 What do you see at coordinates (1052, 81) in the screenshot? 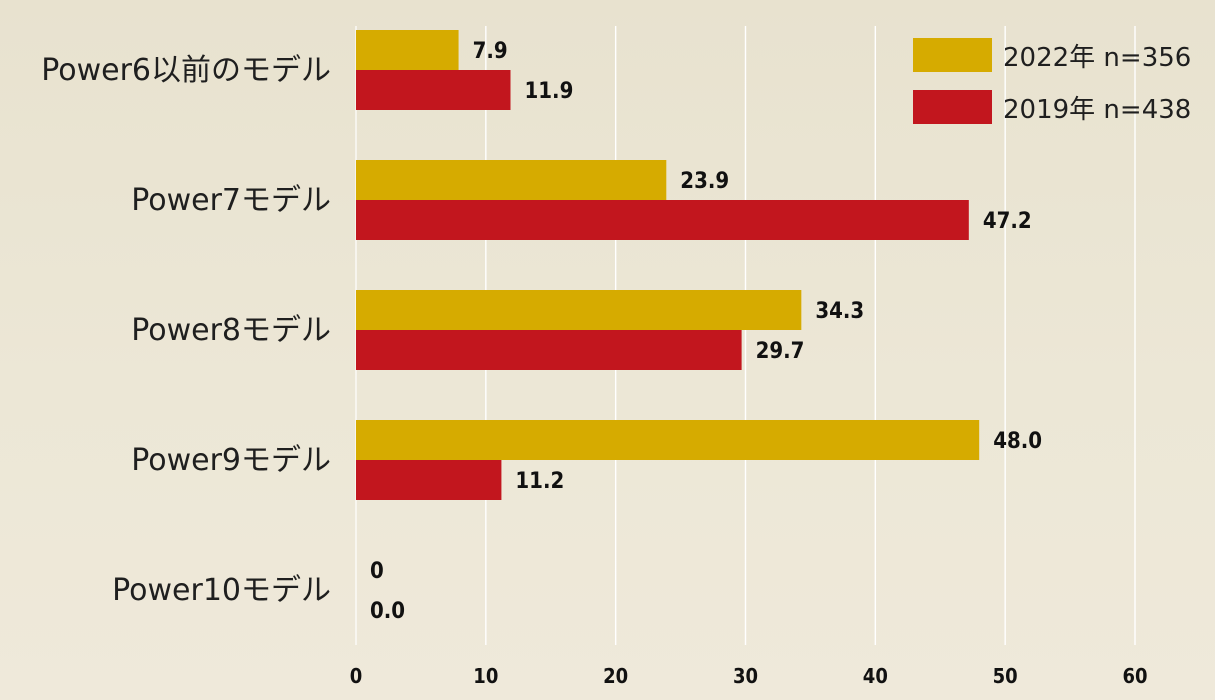
I see `legend: 2022年 n=356 2019年 n=438` at bounding box center [1052, 81].